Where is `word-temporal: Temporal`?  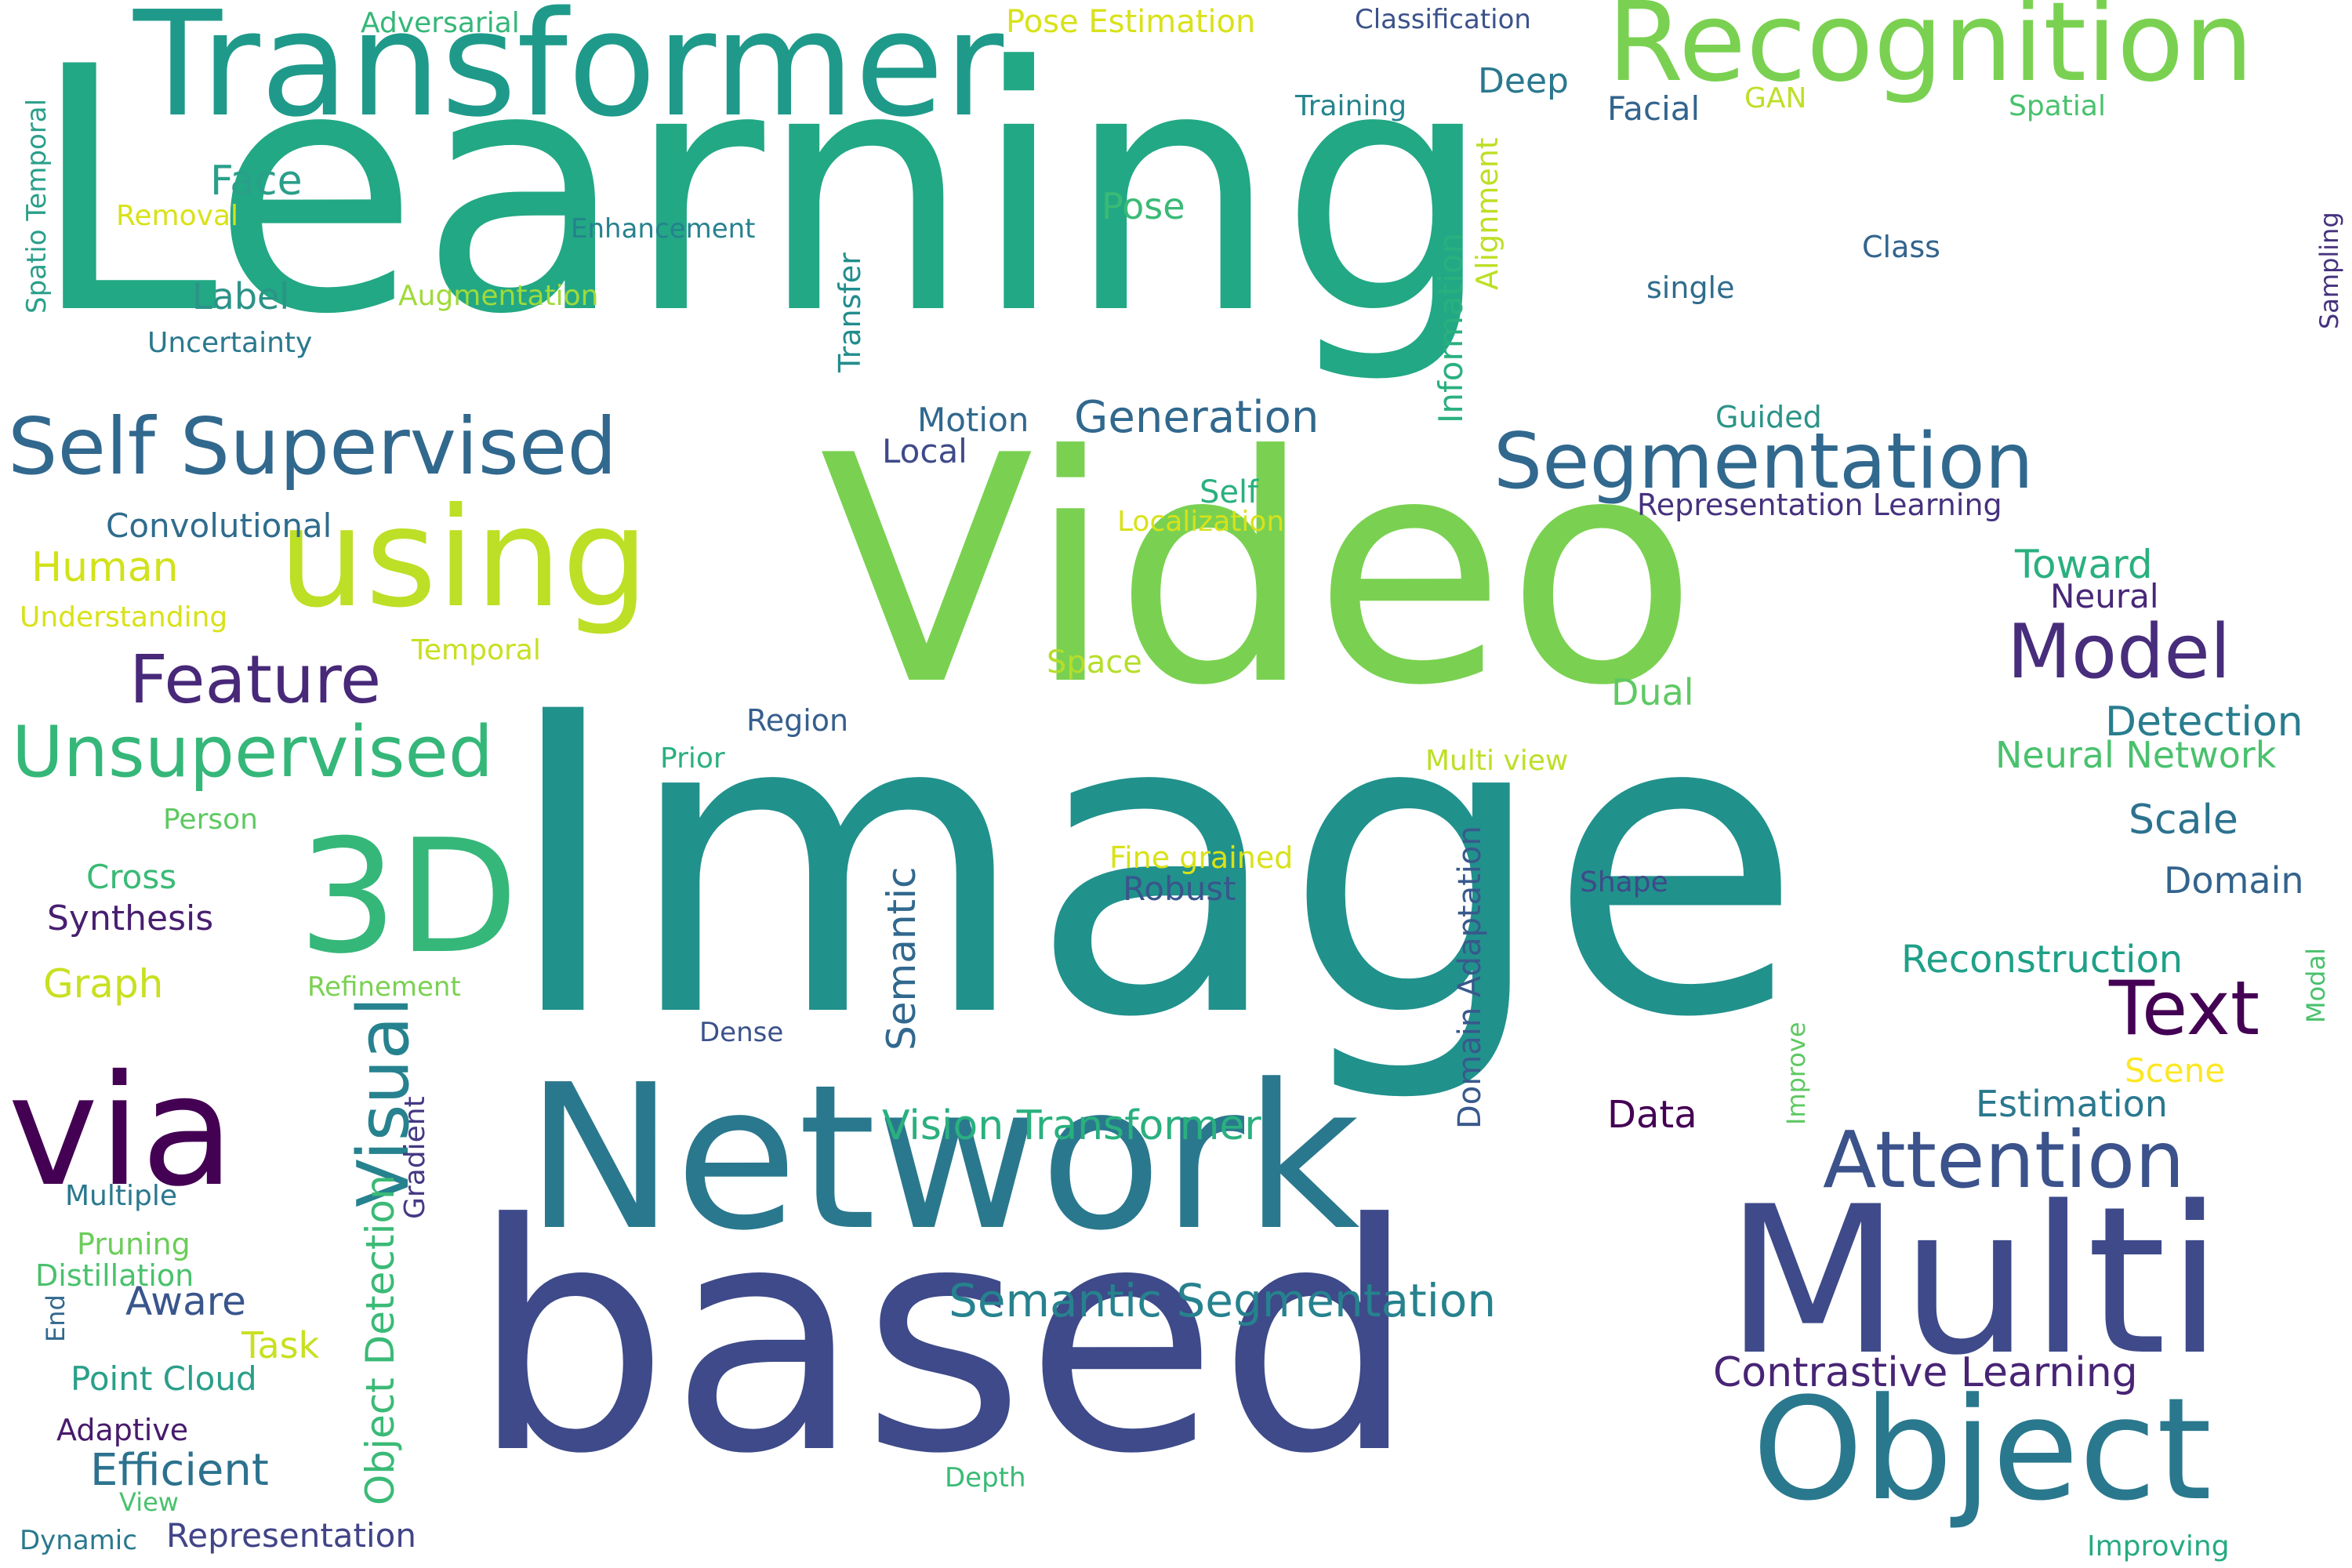
word-temporal: Temporal is located at coordinates (476, 650).